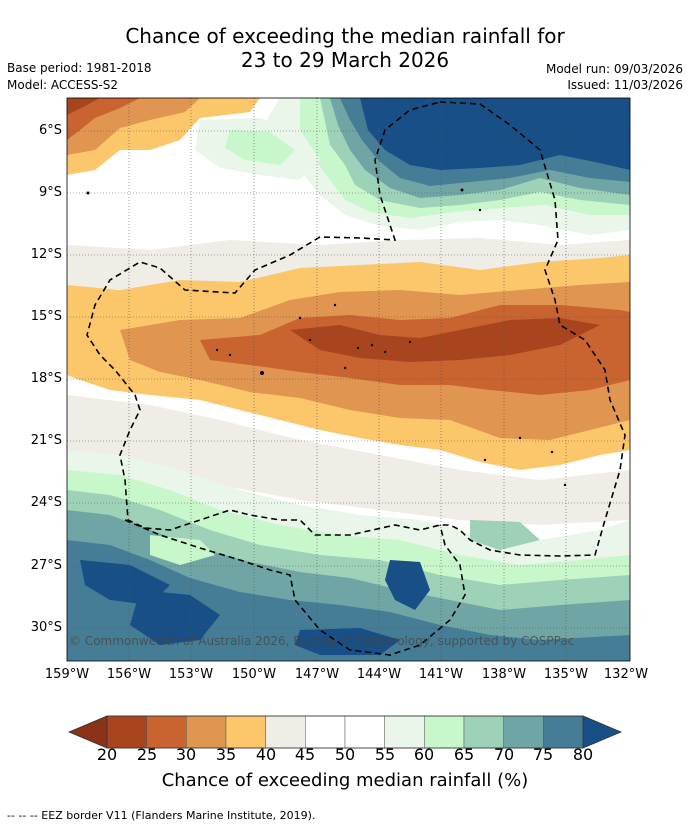 The width and height of the screenshot is (690, 827). I want to click on colorbar-tick: 20, so click(107, 754).